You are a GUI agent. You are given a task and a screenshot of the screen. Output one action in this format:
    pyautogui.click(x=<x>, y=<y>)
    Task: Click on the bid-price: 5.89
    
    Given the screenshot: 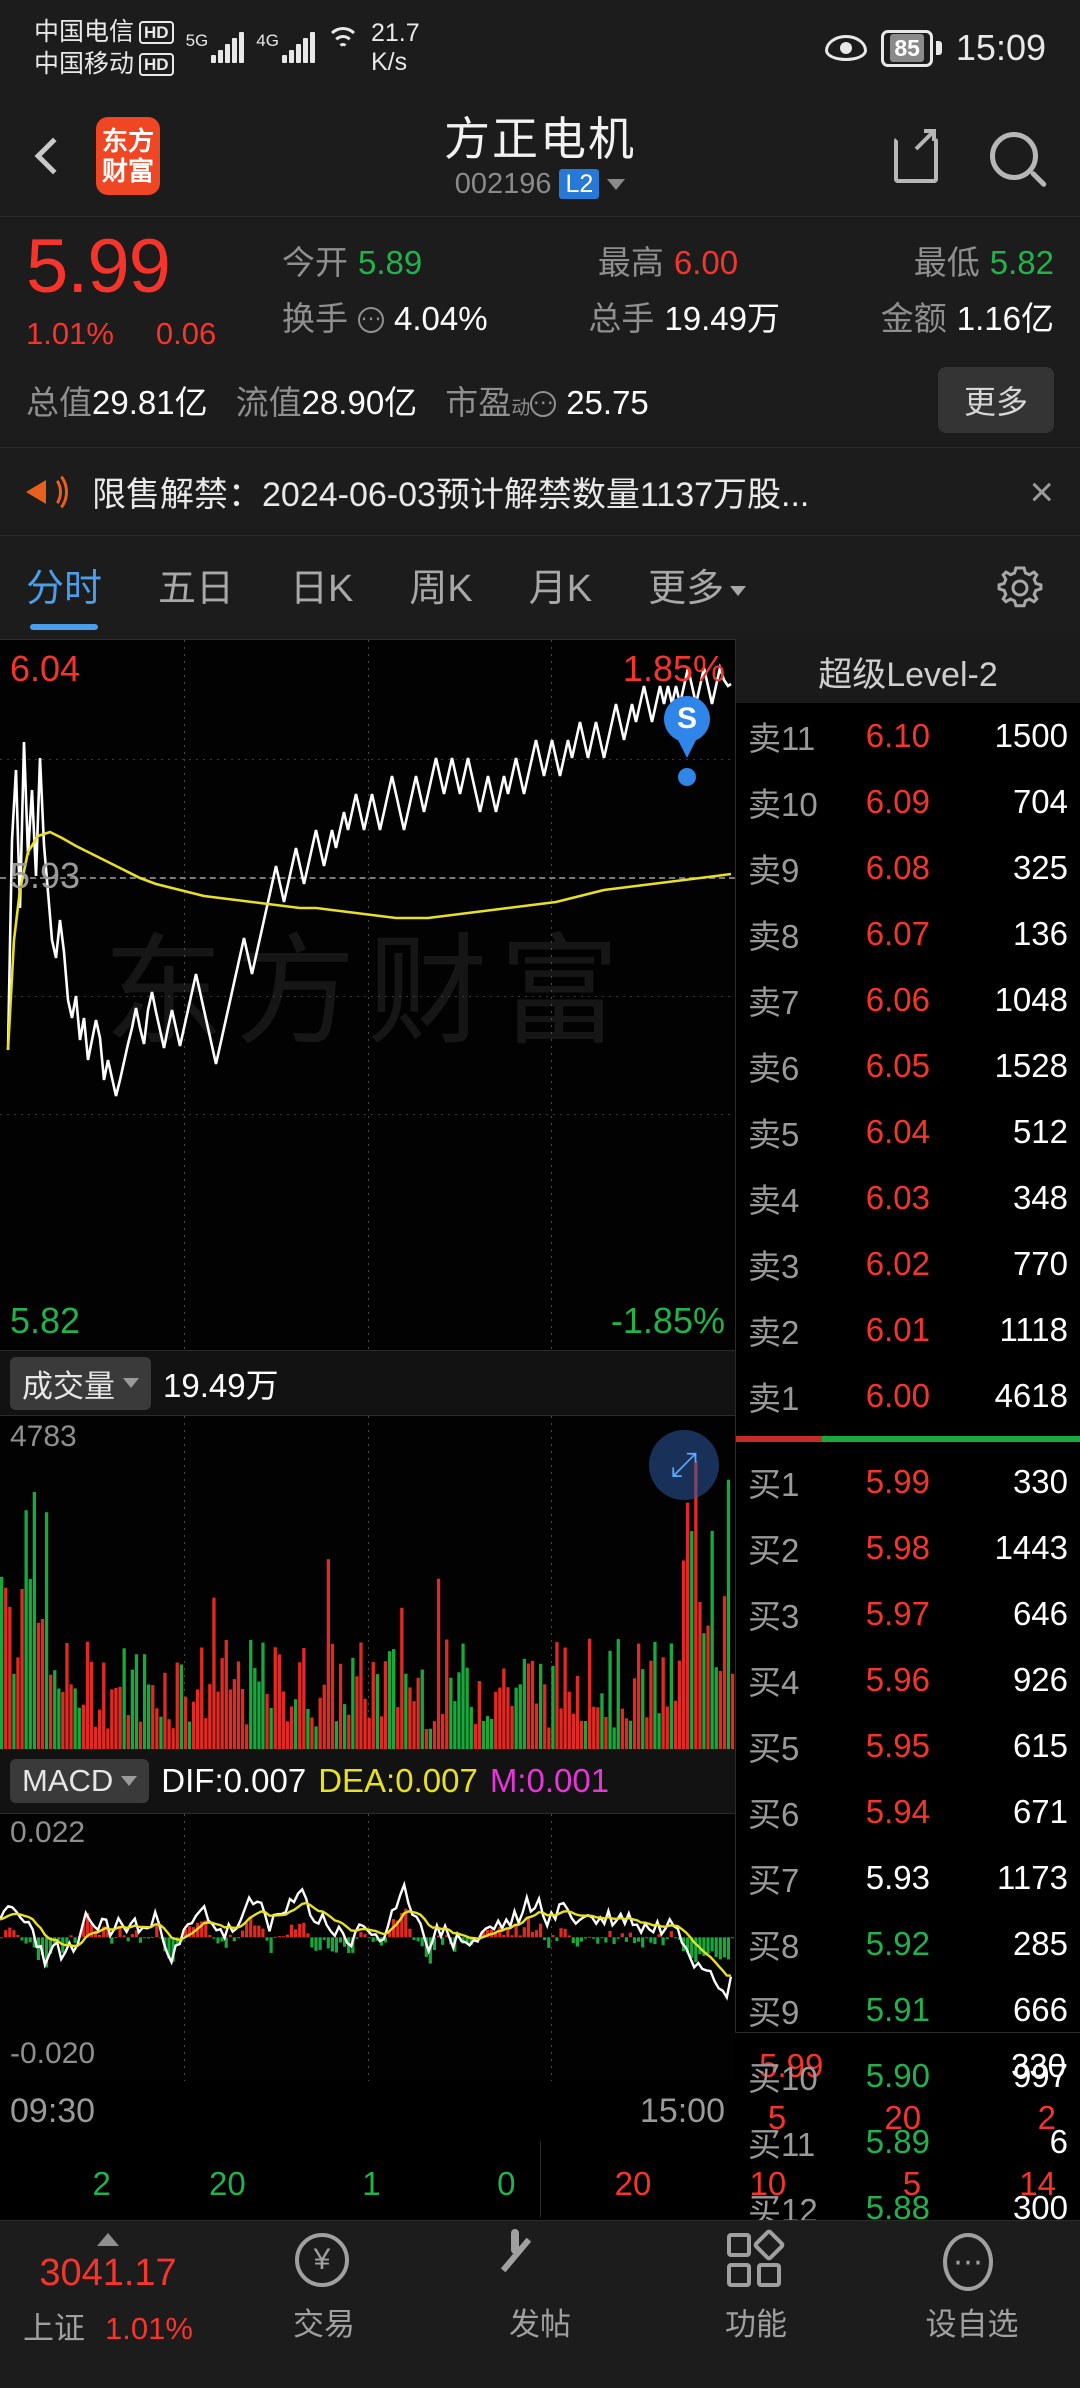 What is the action you would take?
    pyautogui.click(x=897, y=2141)
    